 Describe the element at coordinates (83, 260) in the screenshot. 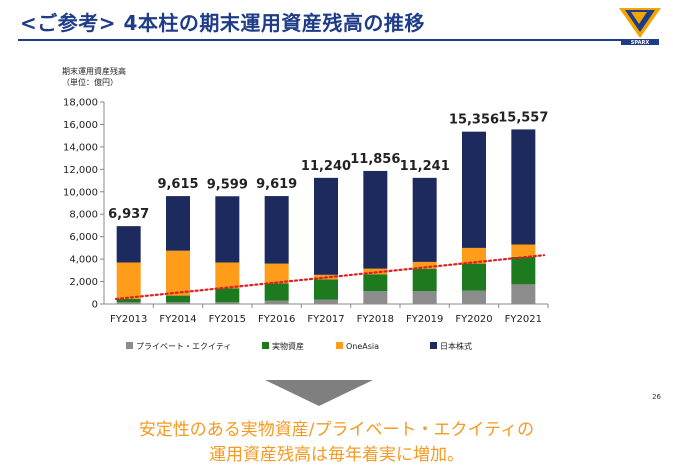

I see `y-tick-label: 4,000` at that location.